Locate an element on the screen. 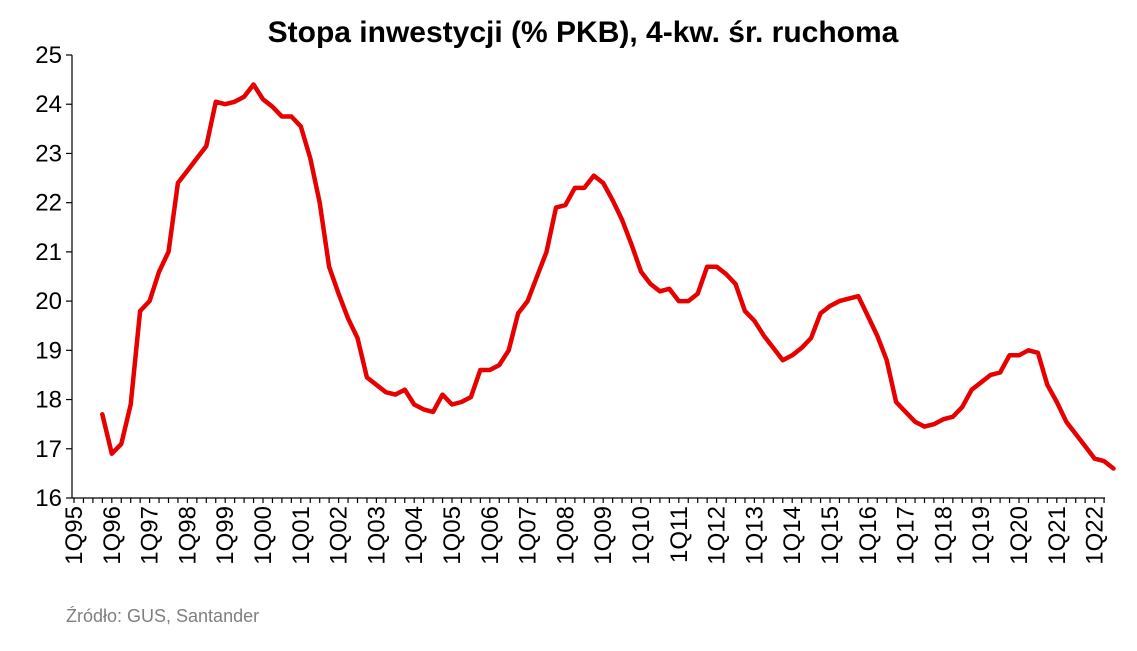 This screenshot has width=1137, height=651. y-tick-label: 25 is located at coordinates (48, 55).